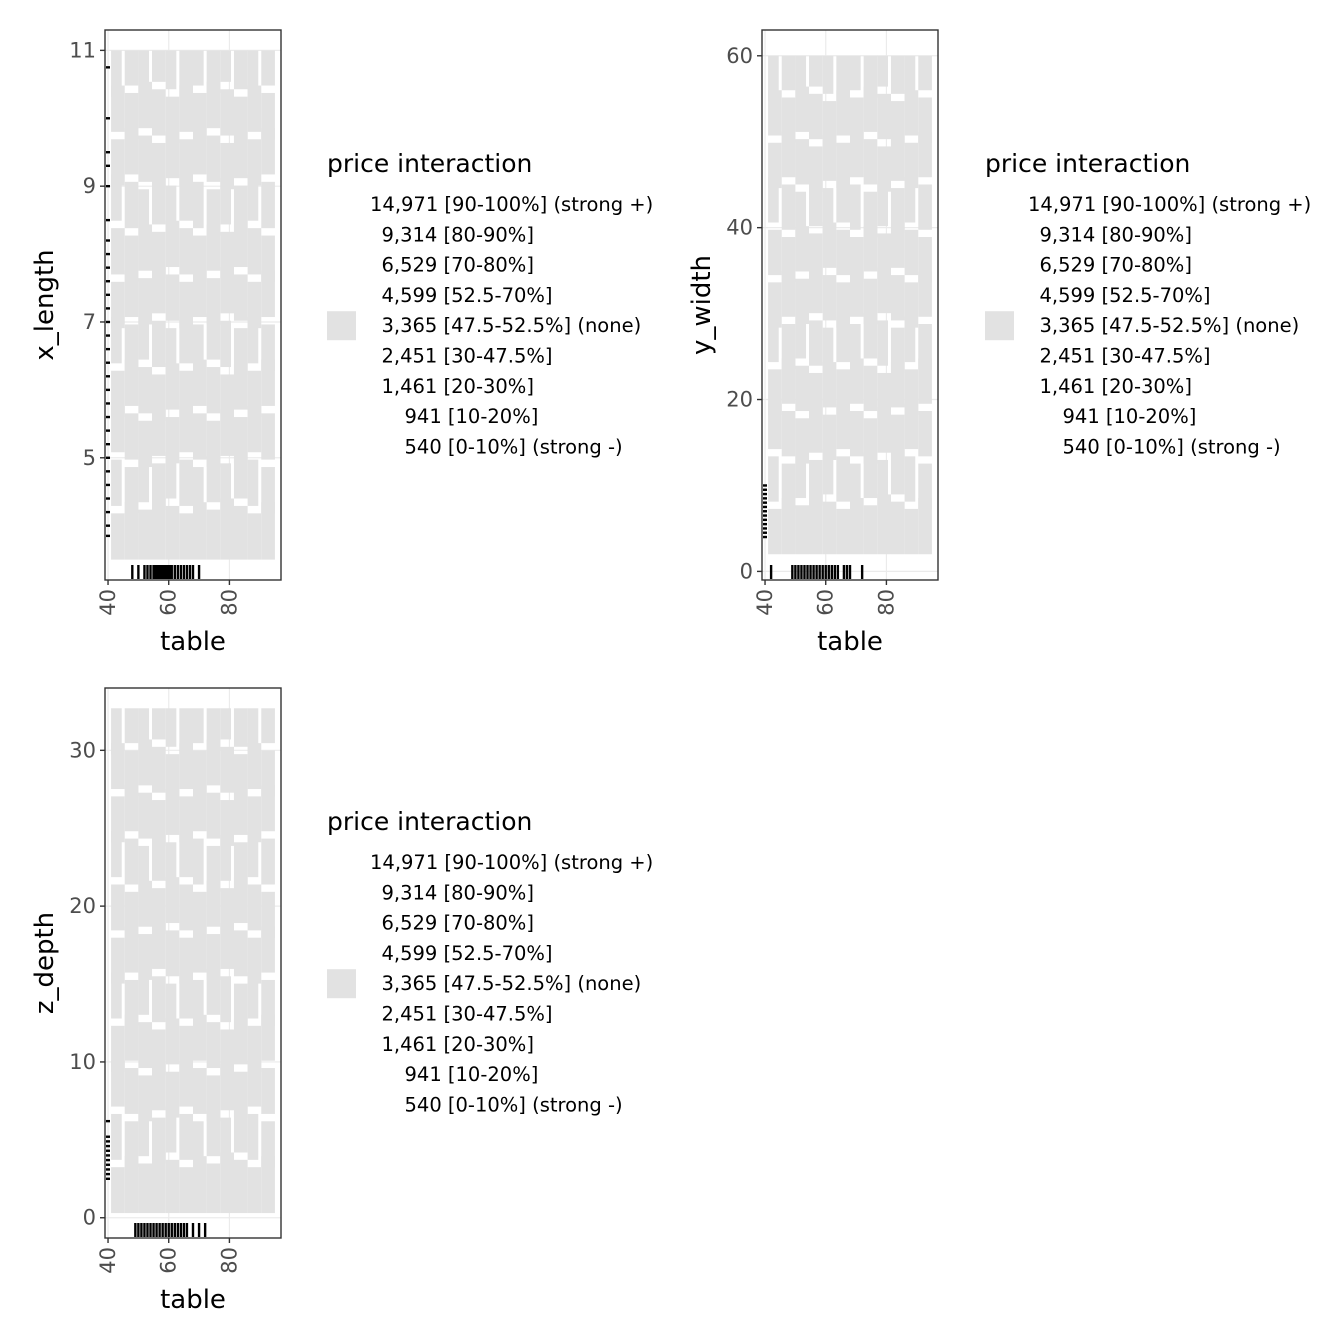 The height and width of the screenshot is (1344, 1344). I want to click on y-tick-label: 40, so click(739, 228).